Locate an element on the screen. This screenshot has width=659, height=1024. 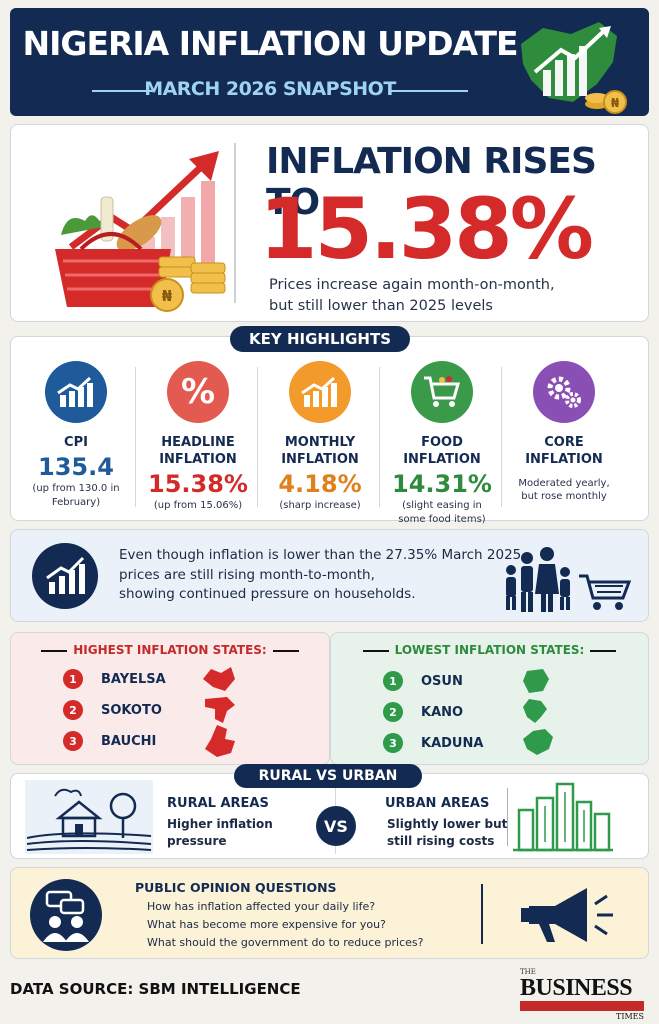
percent-icon: % is located at coordinates (198, 392).